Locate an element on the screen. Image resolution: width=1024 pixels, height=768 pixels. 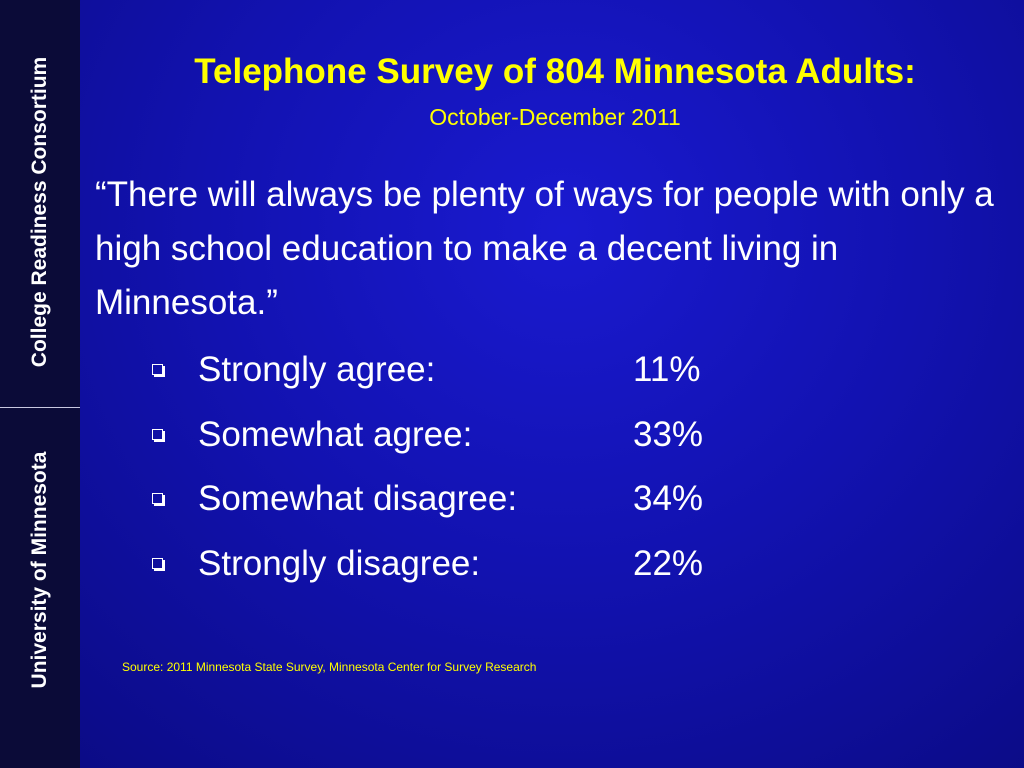
sidebar-label: University of Minnesota is located at coordinates (39, 570).